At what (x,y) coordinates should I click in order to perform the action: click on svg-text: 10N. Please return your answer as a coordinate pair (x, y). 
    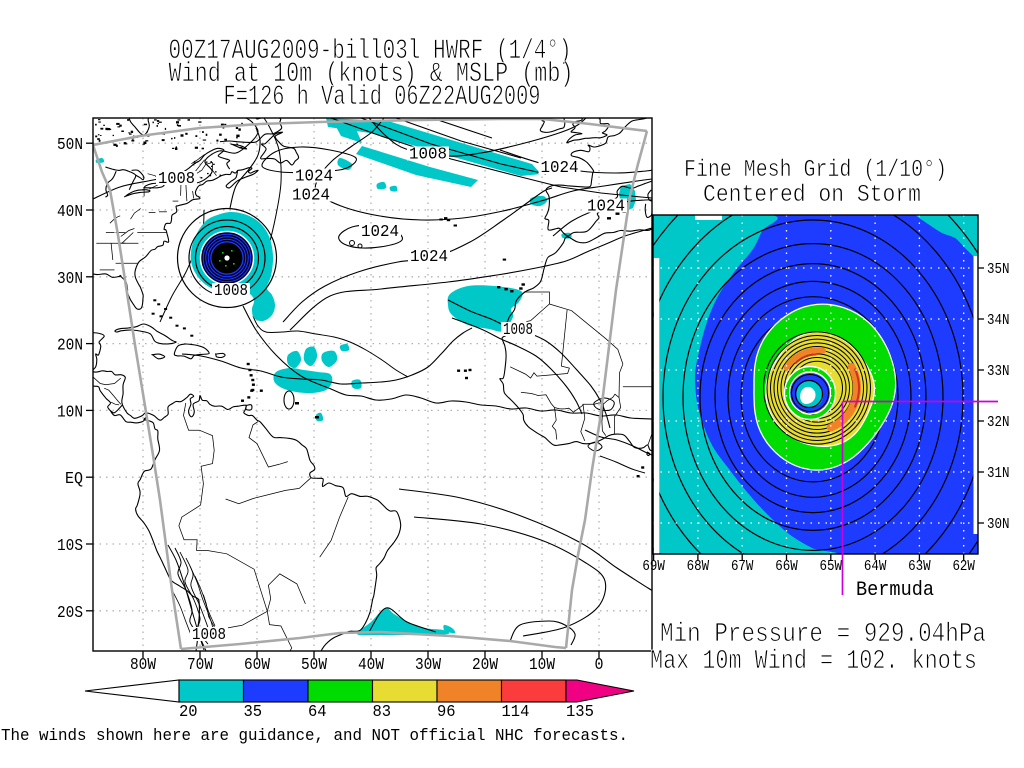
    Looking at the image, I should click on (70, 412).